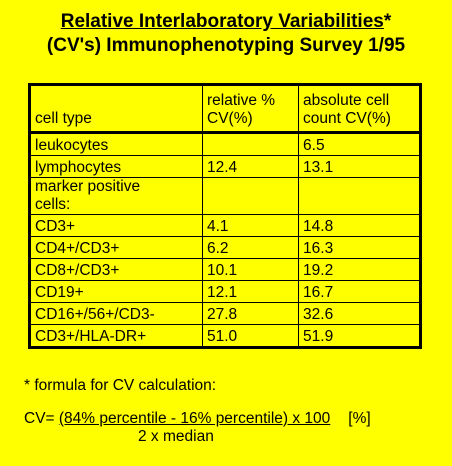  Describe the element at coordinates (116, 313) in the screenshot. I see `cell-type: CD16+/56+/CD3-` at that location.